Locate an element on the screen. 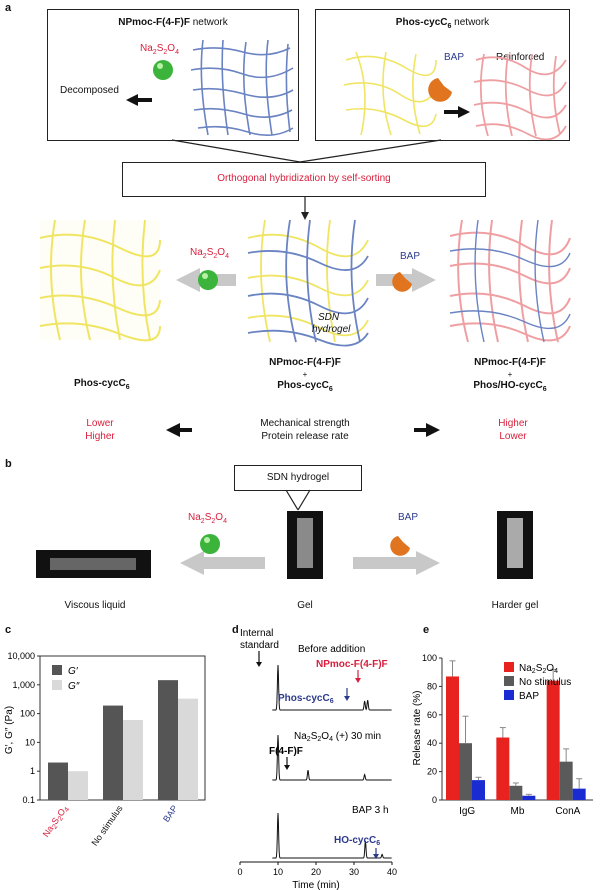  pink-mesh is located at coordinates (520, 96).